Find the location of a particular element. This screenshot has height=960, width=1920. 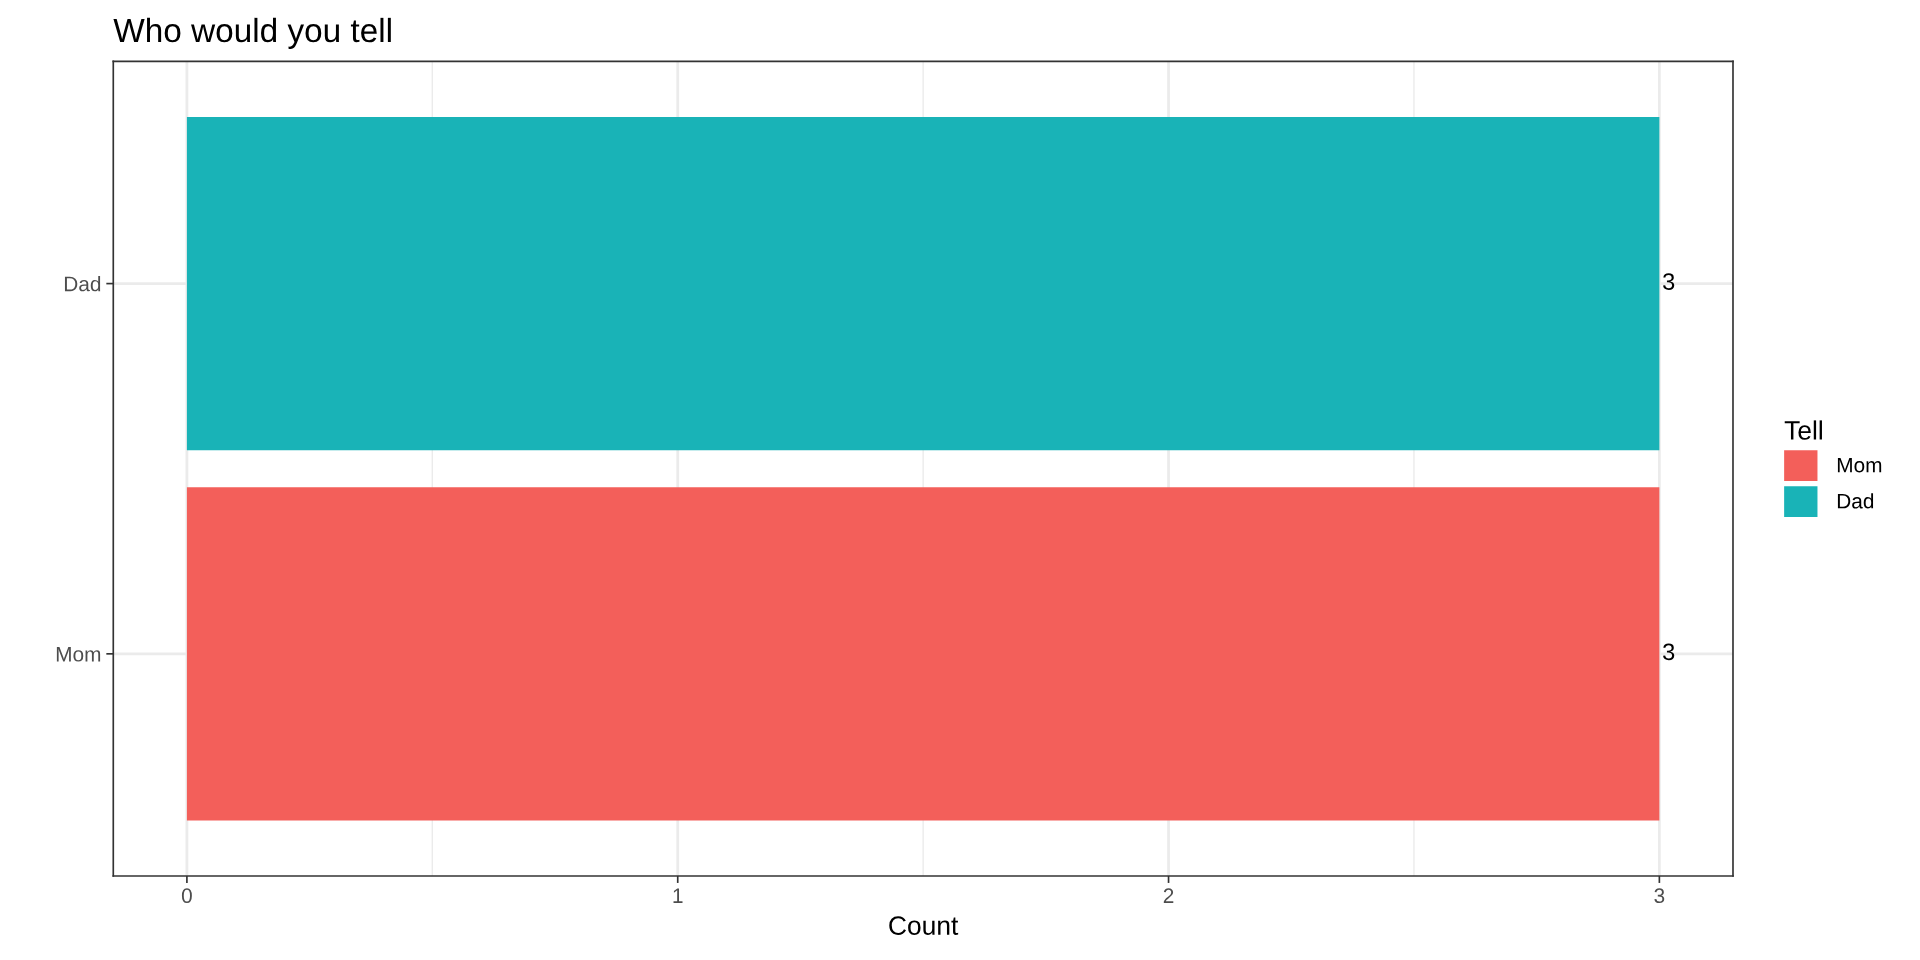

x-tick-label: 3 is located at coordinates (1659, 896).